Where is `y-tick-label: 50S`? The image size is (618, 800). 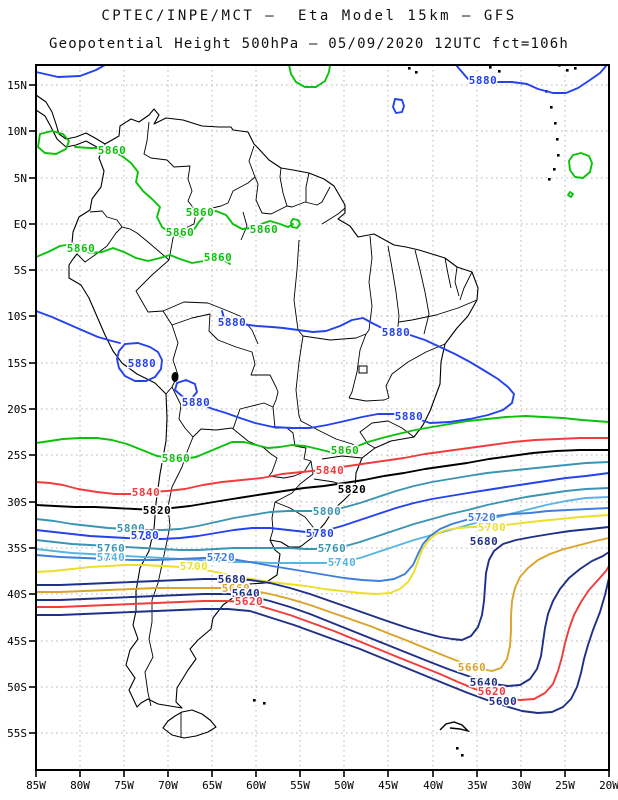 y-tick-label: 50S is located at coordinates (17, 687).